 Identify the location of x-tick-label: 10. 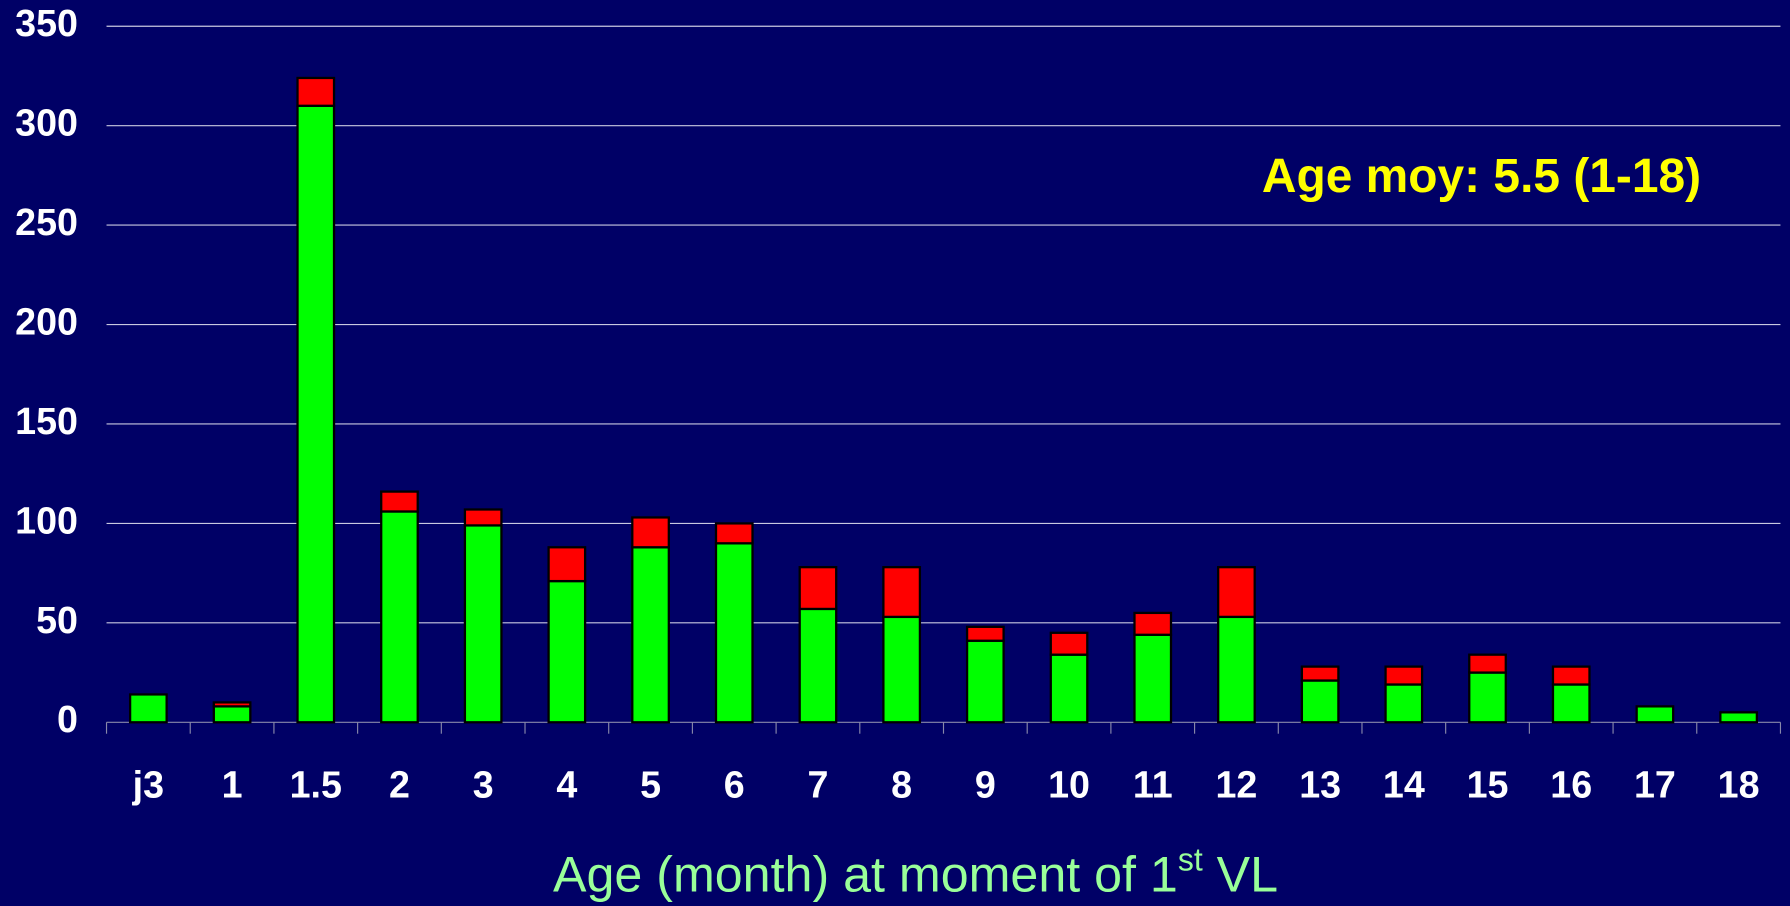
(1069, 784).